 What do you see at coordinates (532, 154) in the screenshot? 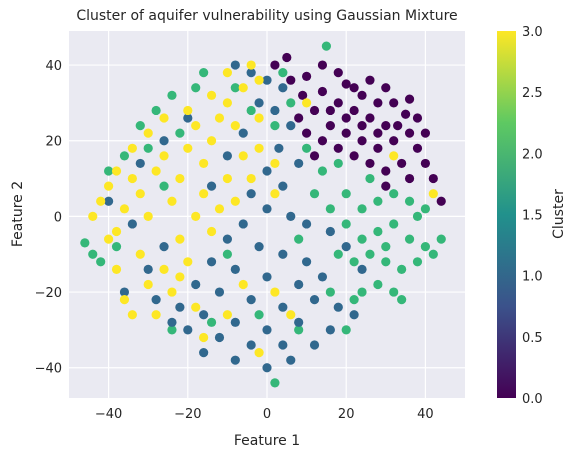
I see `colorbar-tick-label: 2.0` at bounding box center [532, 154].